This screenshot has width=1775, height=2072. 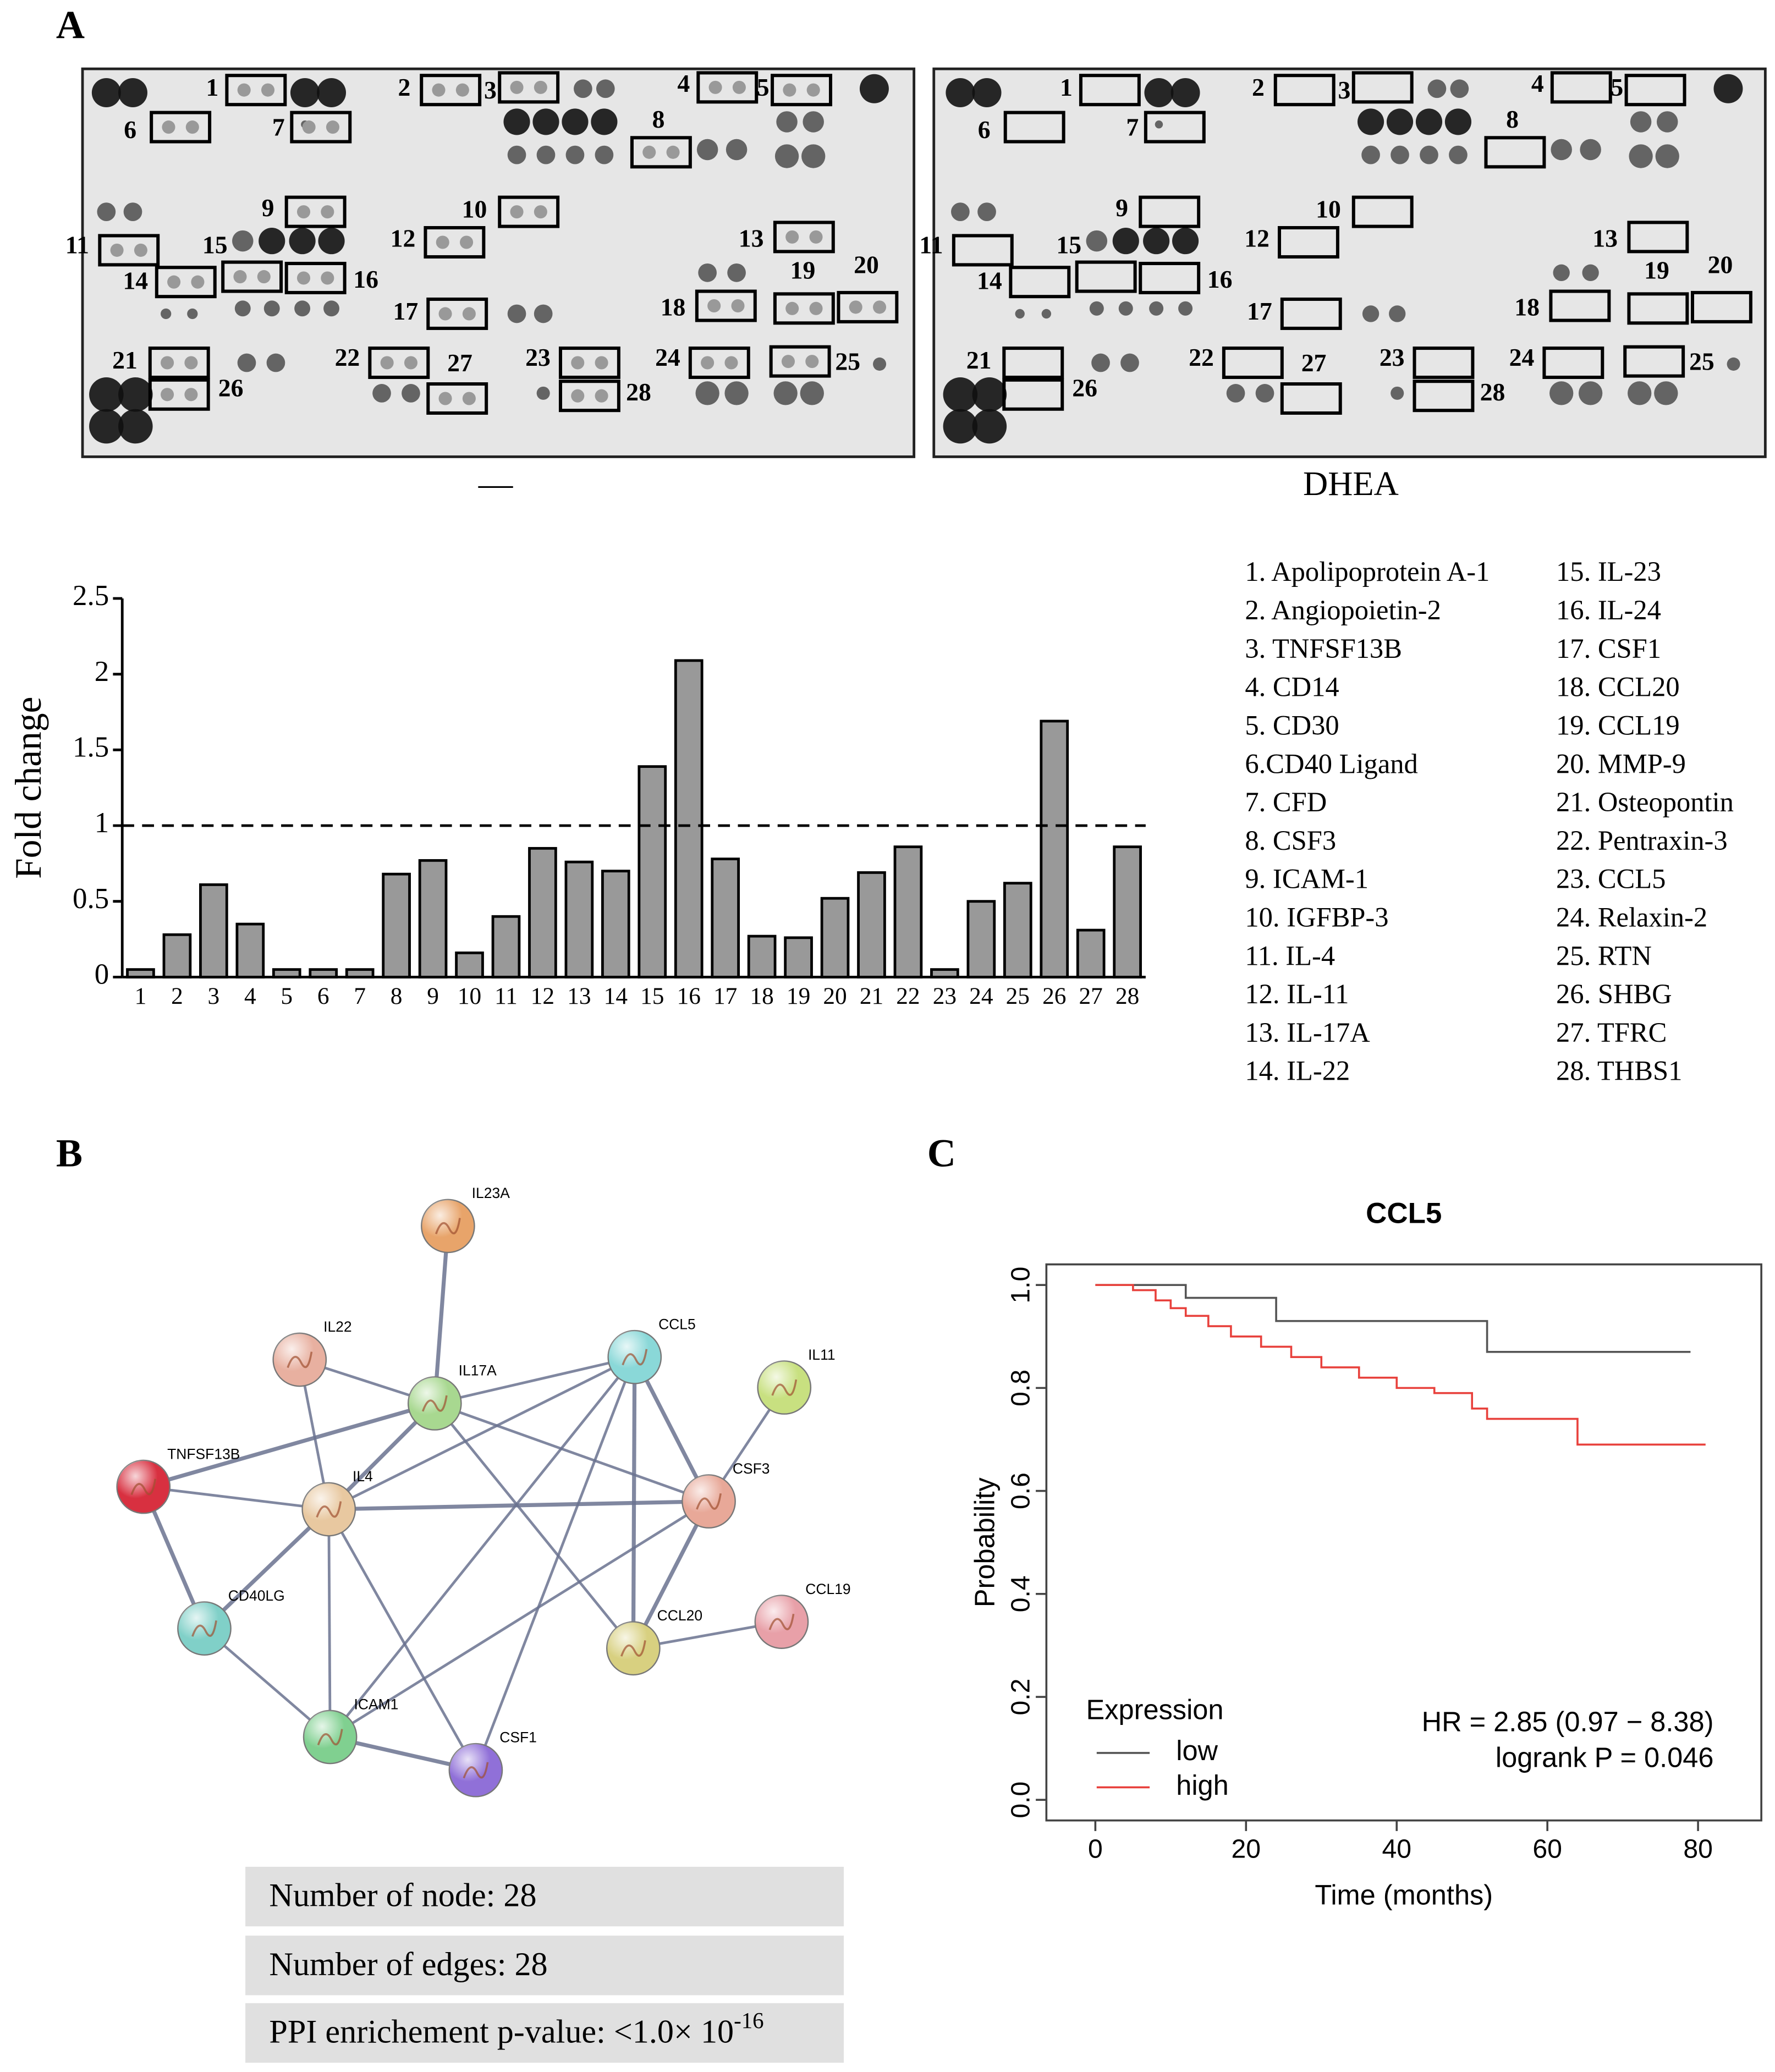 I want to click on node-label: CCL19, so click(x=827, y=1589).